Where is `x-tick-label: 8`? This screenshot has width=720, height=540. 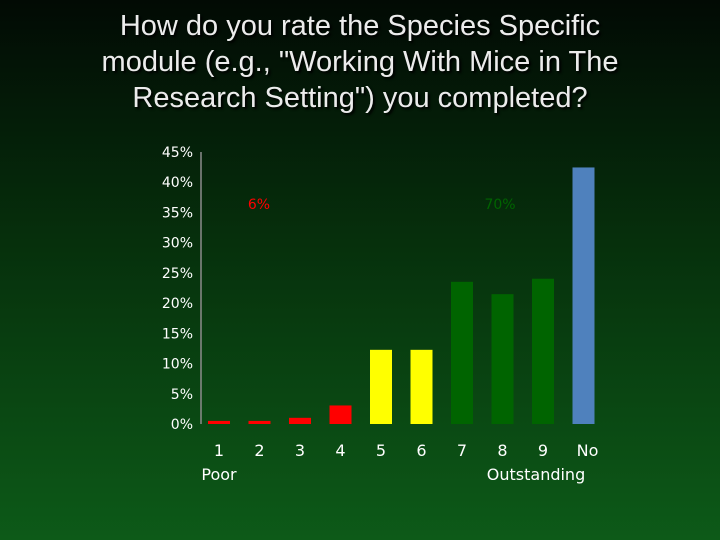
x-tick-label: 8 is located at coordinates (502, 450).